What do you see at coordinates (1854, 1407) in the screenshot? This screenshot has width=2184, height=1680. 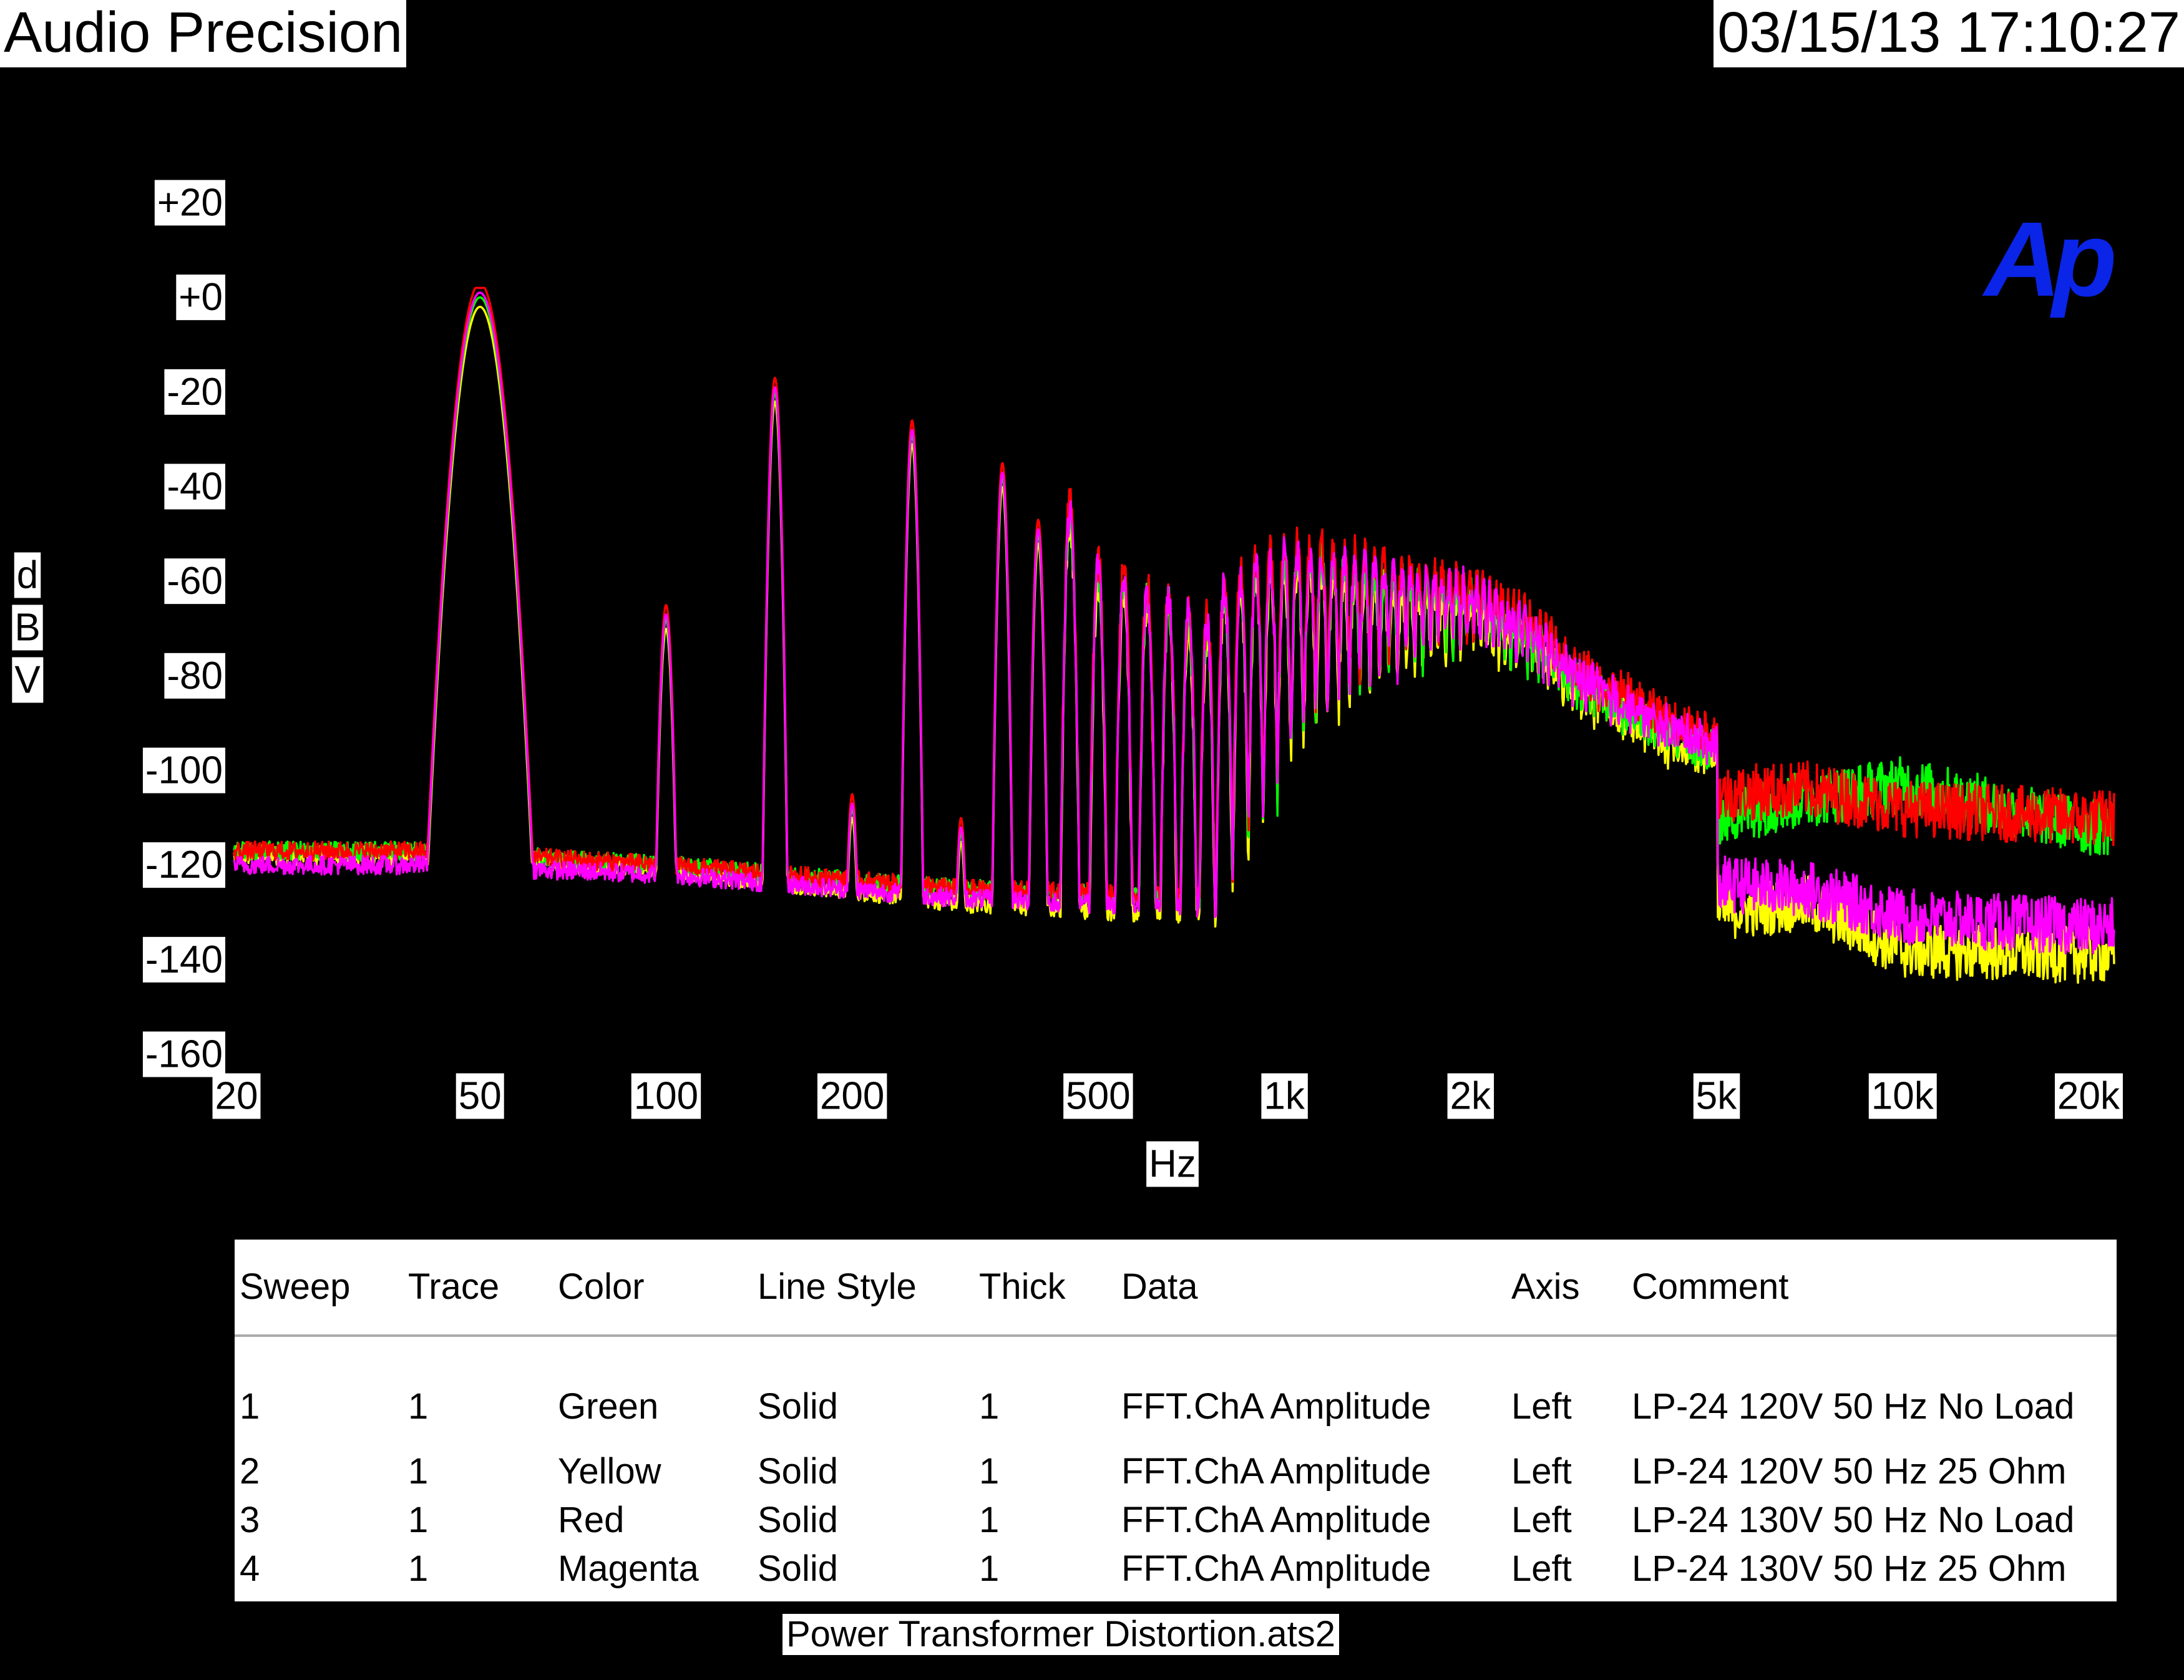 I see `legend-cell: LP-24 120V 50 Hz No Load` at bounding box center [1854, 1407].